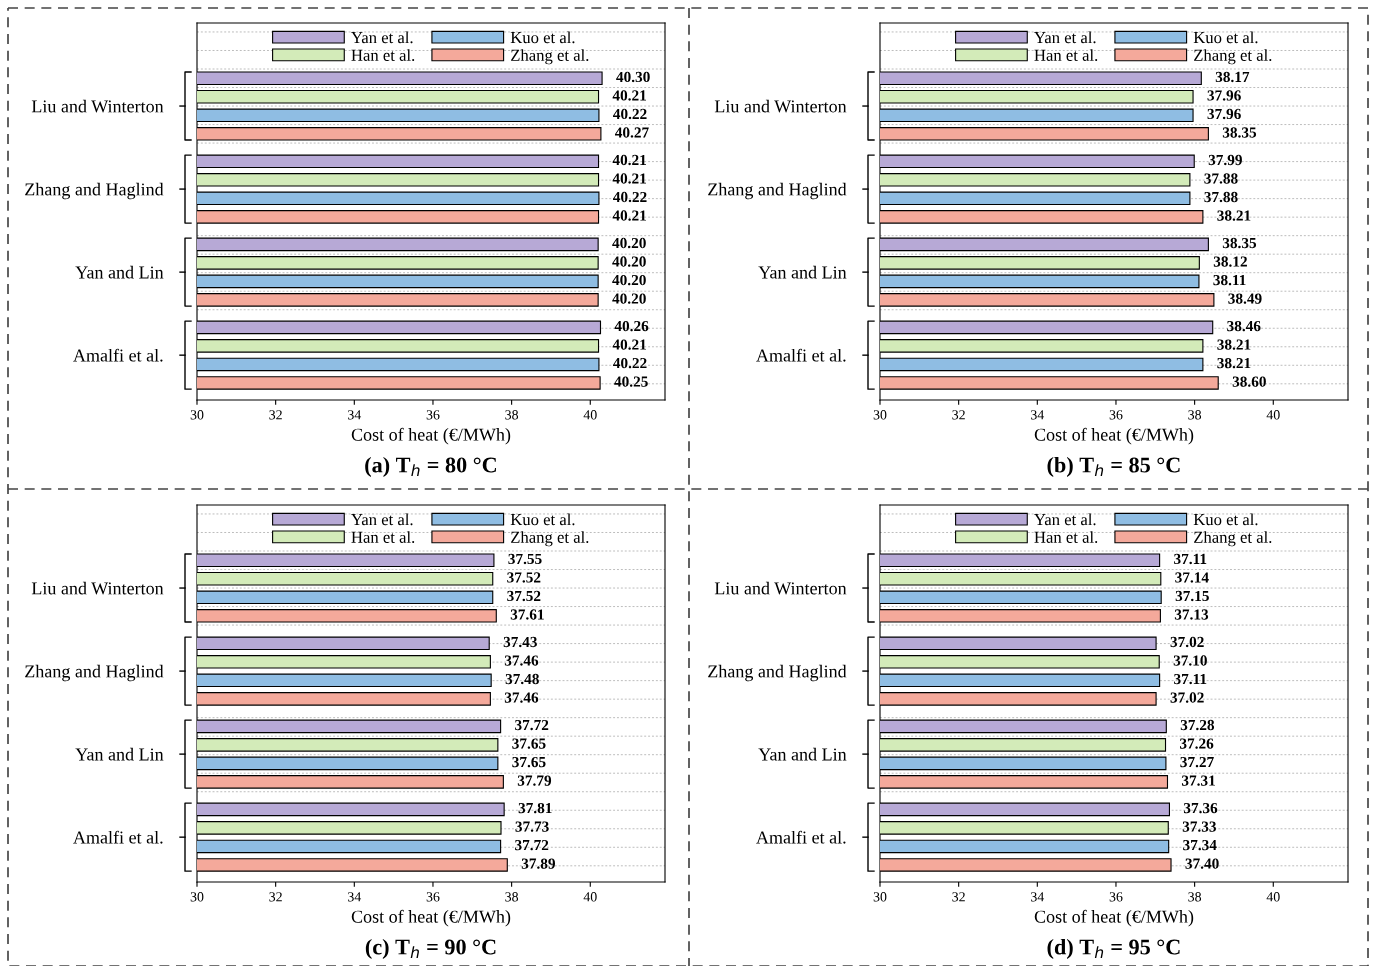  Describe the element at coordinates (1113, 467) in the screenshot. I see `text: (b) T$_{h}$ = 85 °C` at that location.